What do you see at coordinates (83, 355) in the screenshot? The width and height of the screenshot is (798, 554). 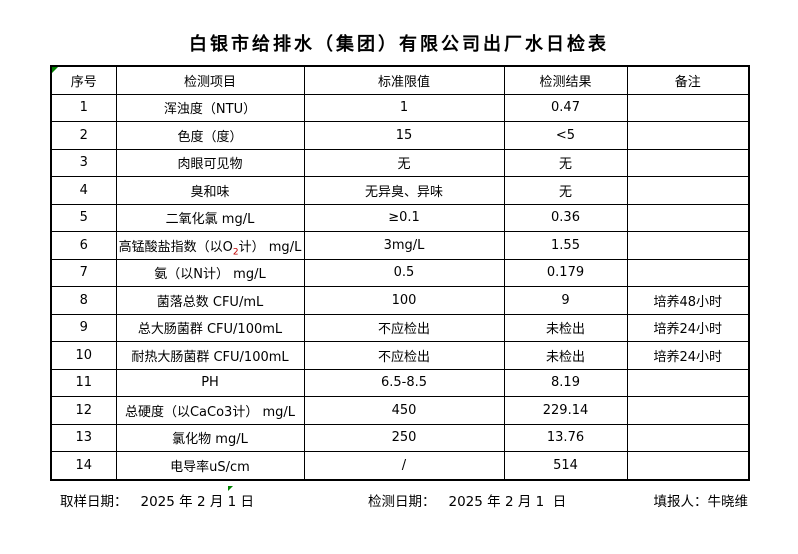 I see `cell-no: 10` at bounding box center [83, 355].